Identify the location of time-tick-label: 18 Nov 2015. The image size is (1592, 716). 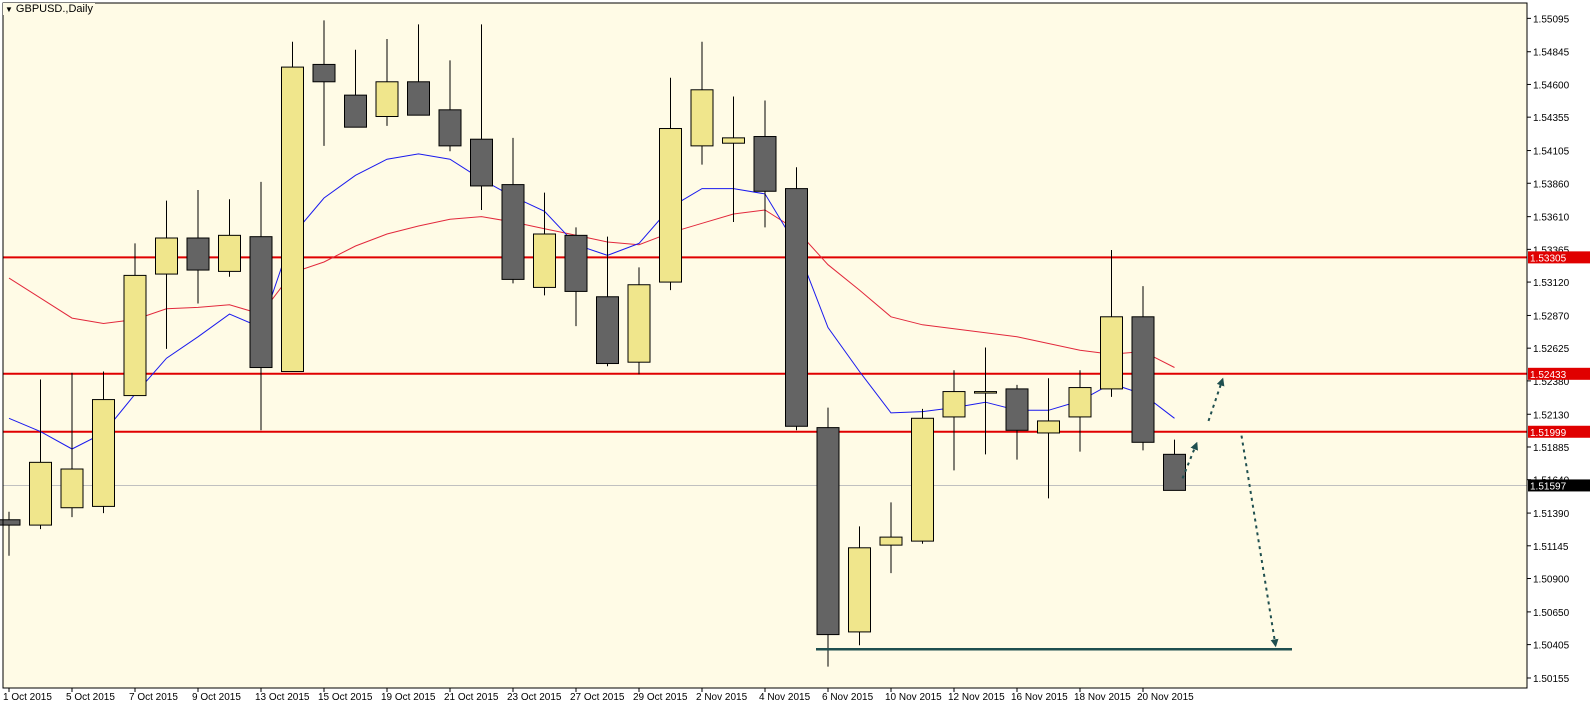
(1102, 697).